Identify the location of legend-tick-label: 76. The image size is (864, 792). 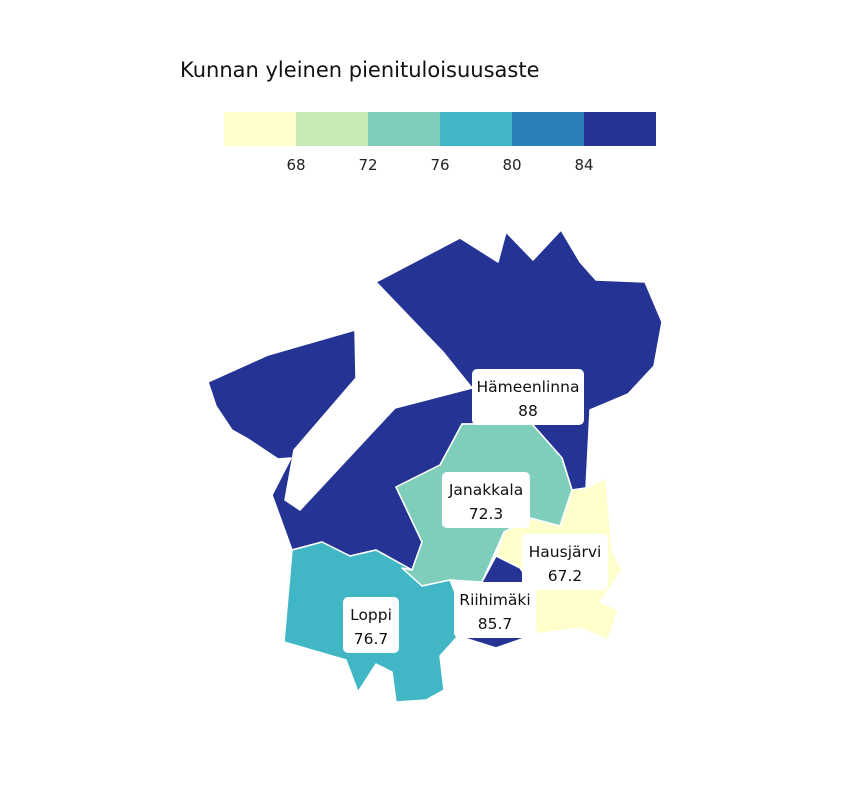
(439, 165).